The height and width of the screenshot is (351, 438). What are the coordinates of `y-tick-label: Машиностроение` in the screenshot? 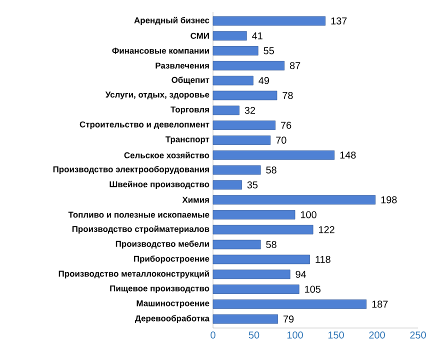 It's located at (173, 304).